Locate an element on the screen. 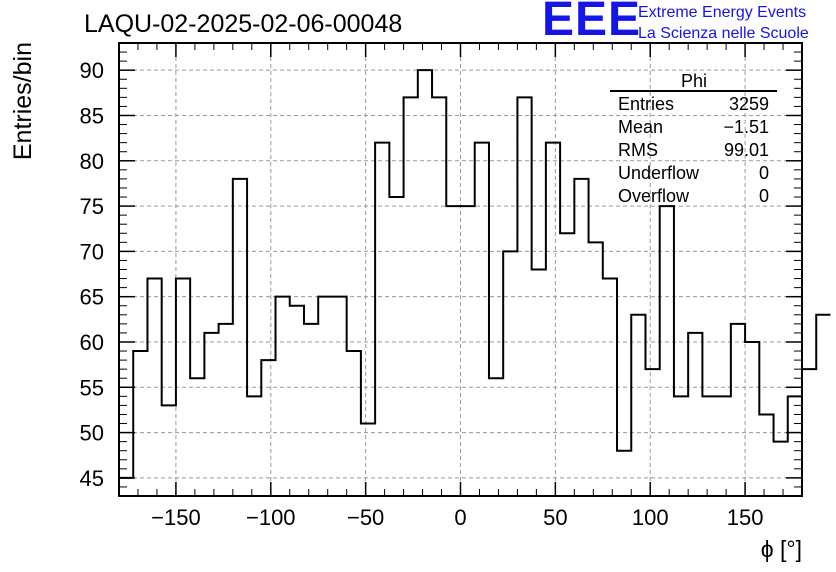 The height and width of the screenshot is (572, 836). y-tick-label: 75 is located at coordinates (92, 206).